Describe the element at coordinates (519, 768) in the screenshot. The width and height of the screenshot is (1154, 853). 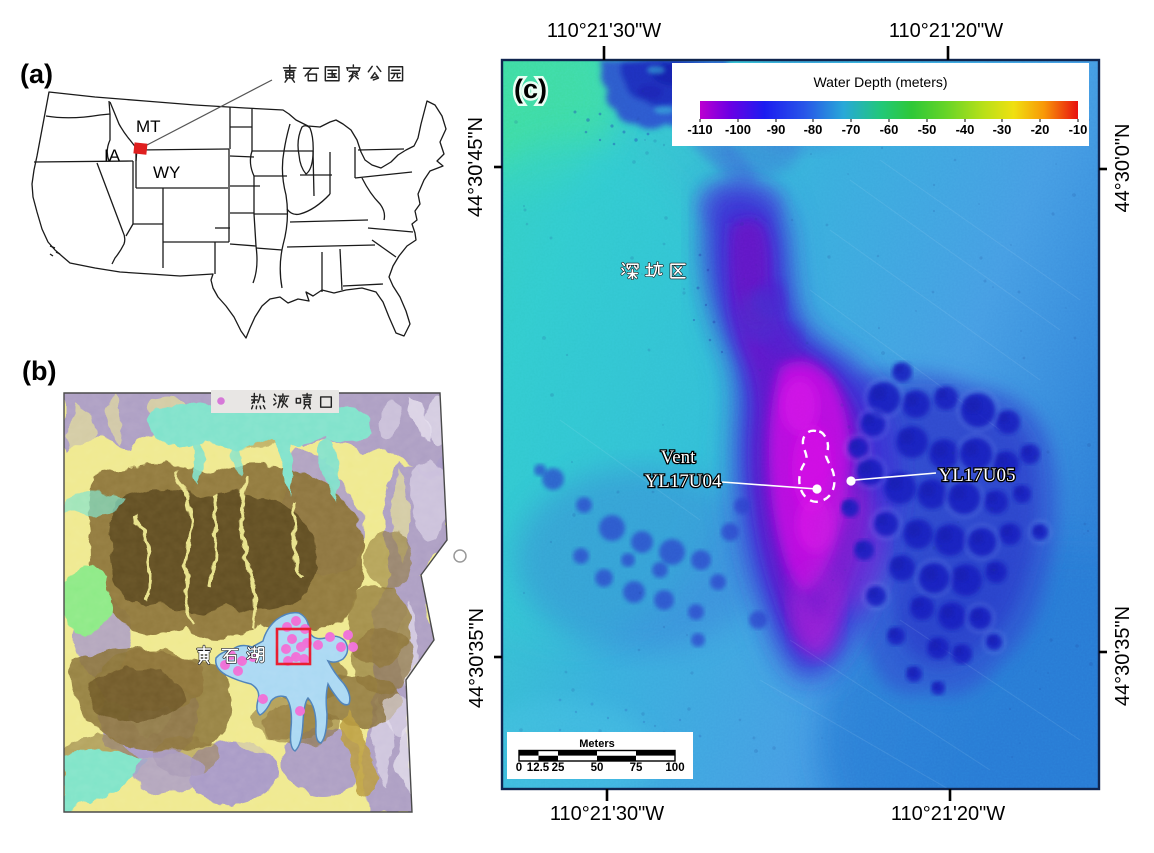
I see `svg-text: 0` at that location.